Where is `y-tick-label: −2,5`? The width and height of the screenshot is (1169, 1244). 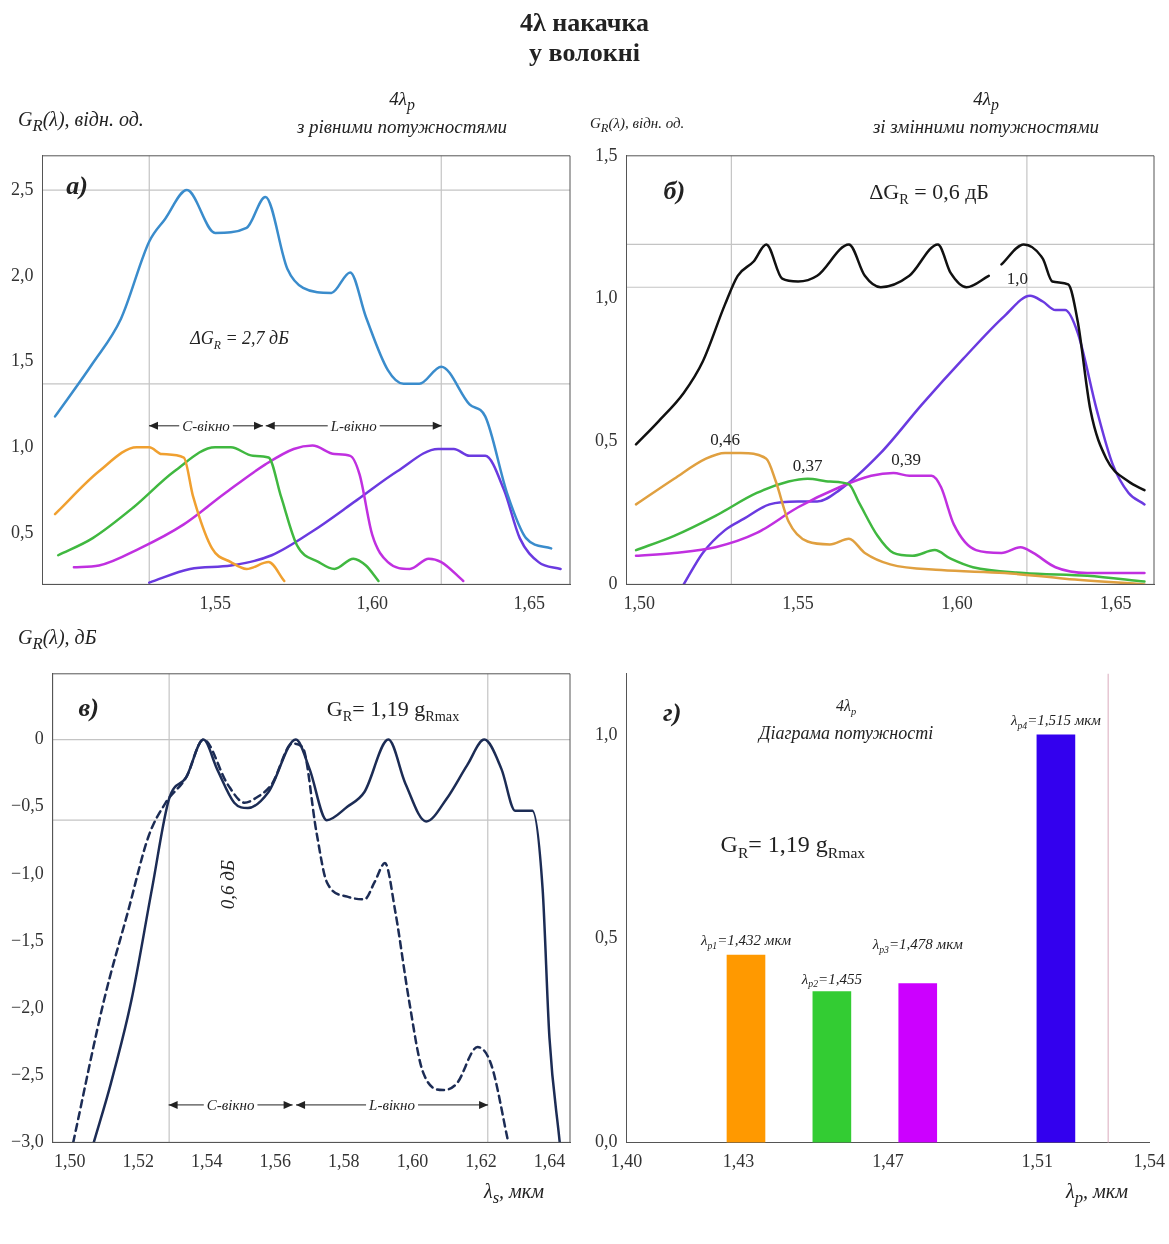 y-tick-label: −2,5 is located at coordinates (27, 1074).